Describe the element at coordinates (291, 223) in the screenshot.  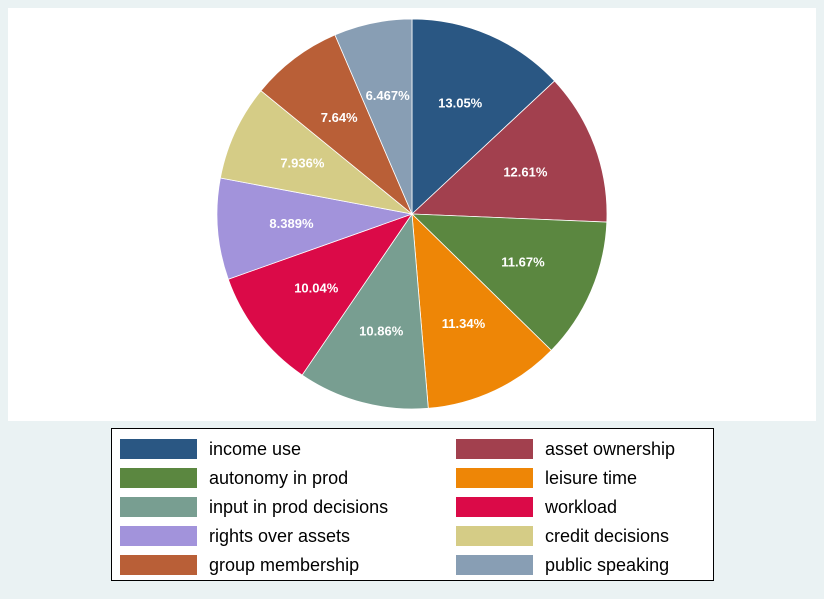
I see `slice-value-label: 8.389%` at that location.